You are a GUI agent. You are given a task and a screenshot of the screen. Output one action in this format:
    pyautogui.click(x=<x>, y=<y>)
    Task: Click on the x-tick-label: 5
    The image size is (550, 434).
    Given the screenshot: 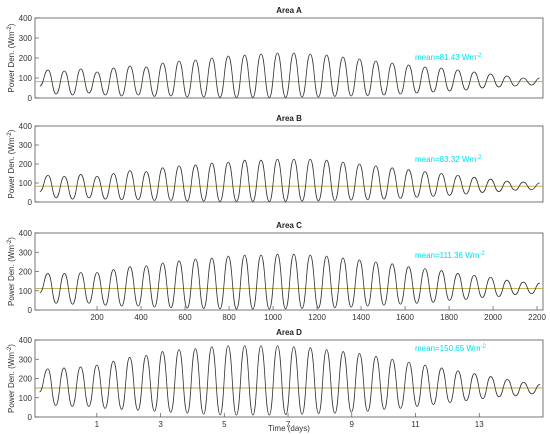 What is the action you would take?
    pyautogui.click(x=224, y=424)
    